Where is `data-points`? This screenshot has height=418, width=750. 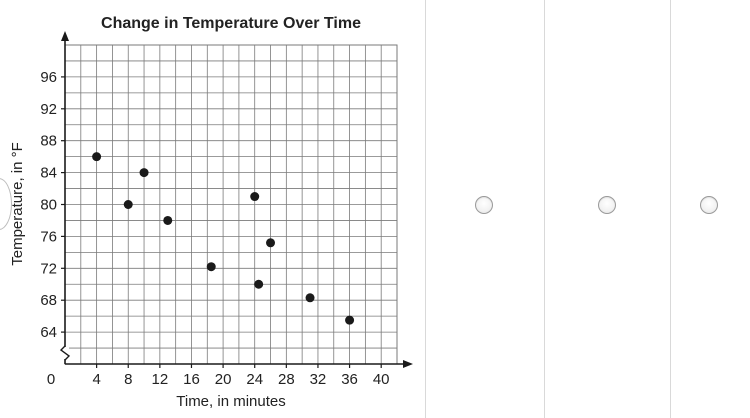 data-points is located at coordinates (223, 238).